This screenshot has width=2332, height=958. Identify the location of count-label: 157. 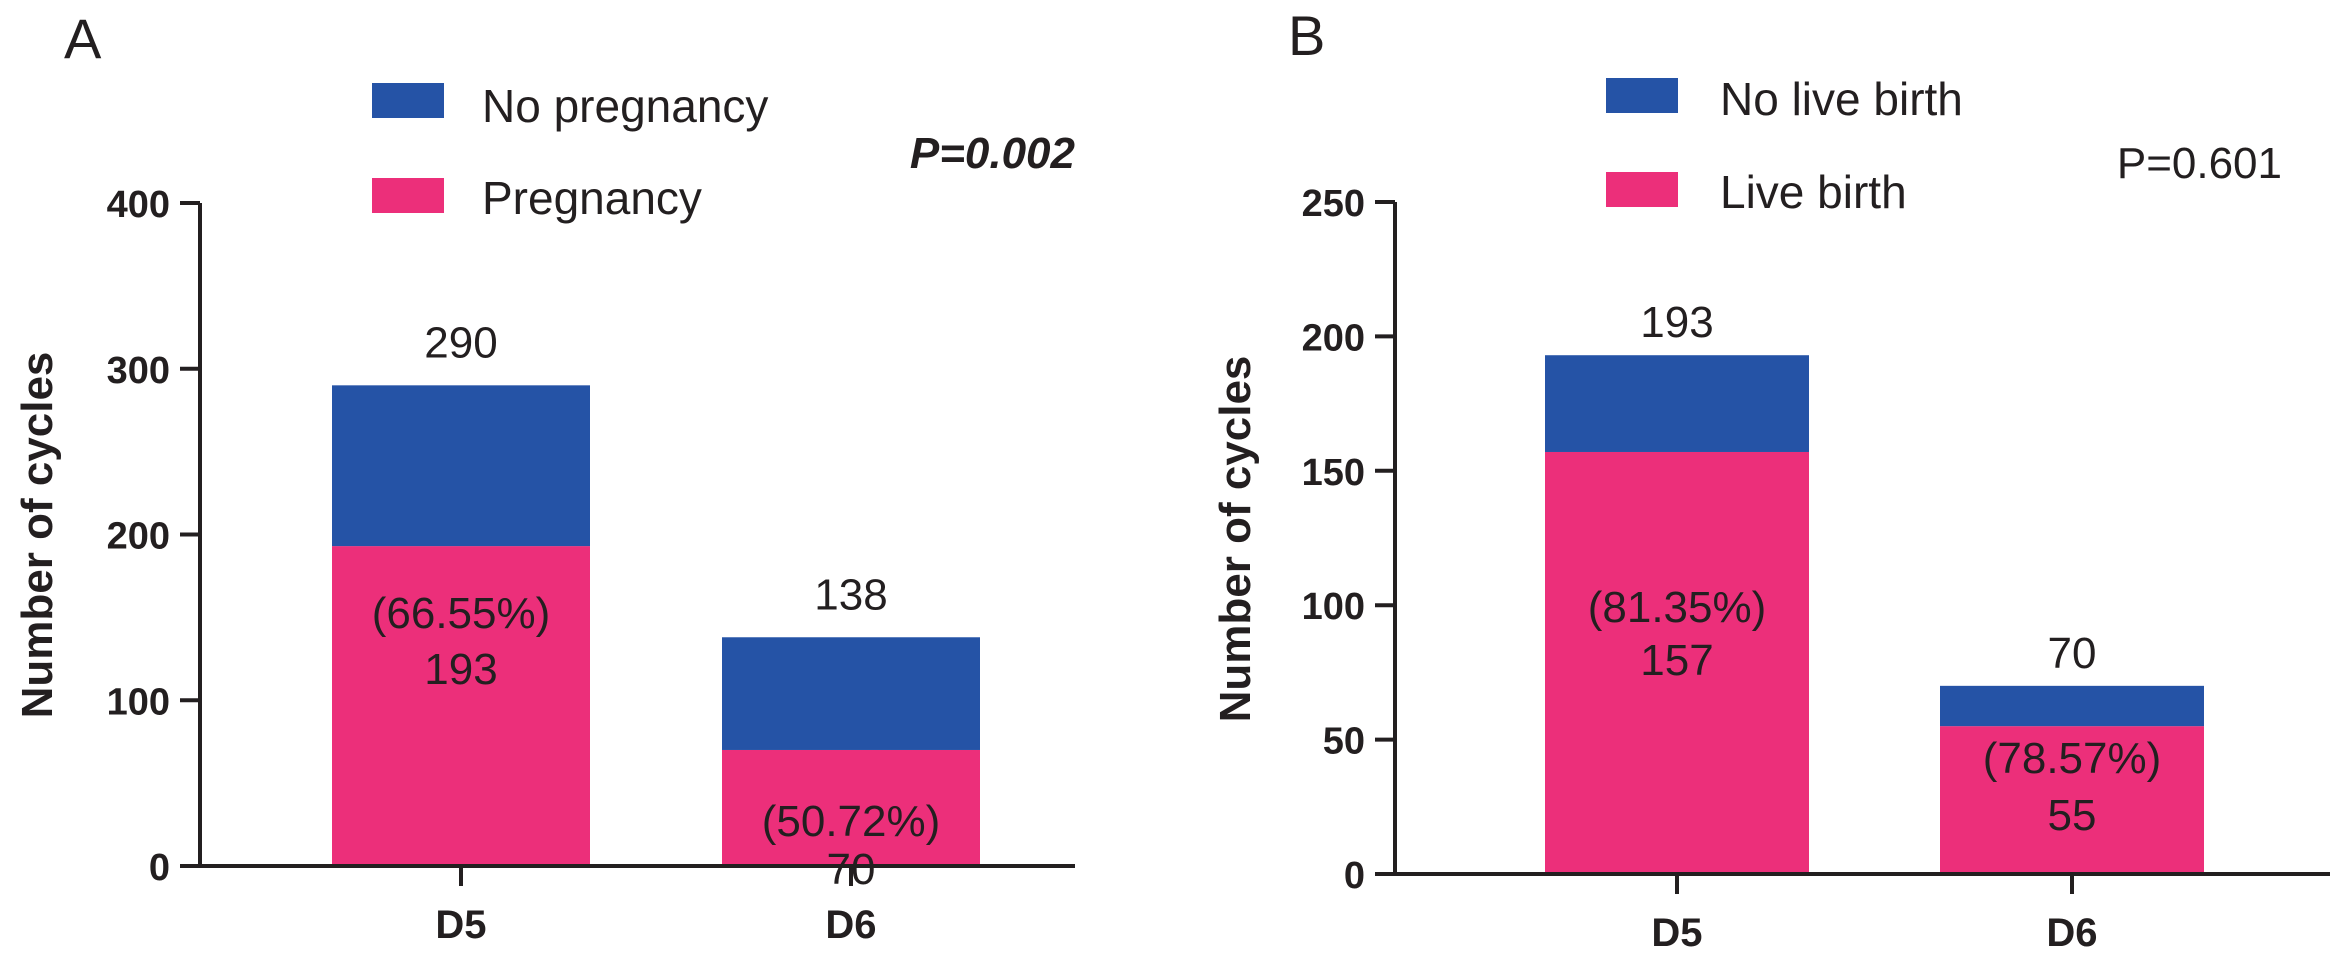
(1676, 660).